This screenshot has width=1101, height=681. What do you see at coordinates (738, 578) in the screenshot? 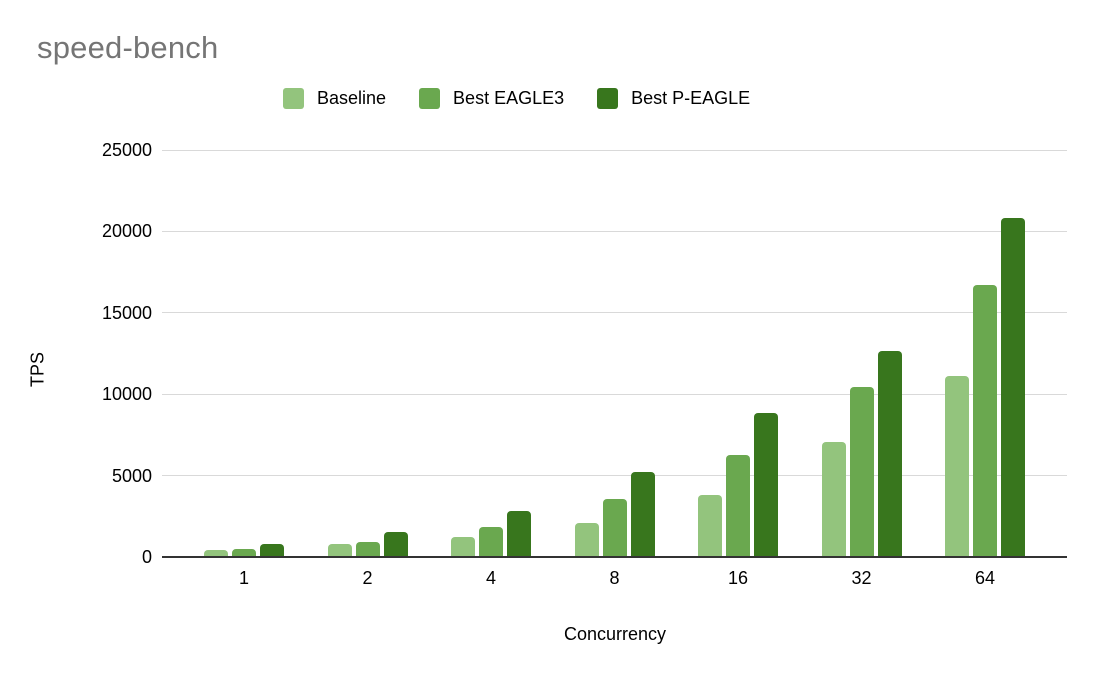
I see `x-tick-label-16: 16` at bounding box center [738, 578].